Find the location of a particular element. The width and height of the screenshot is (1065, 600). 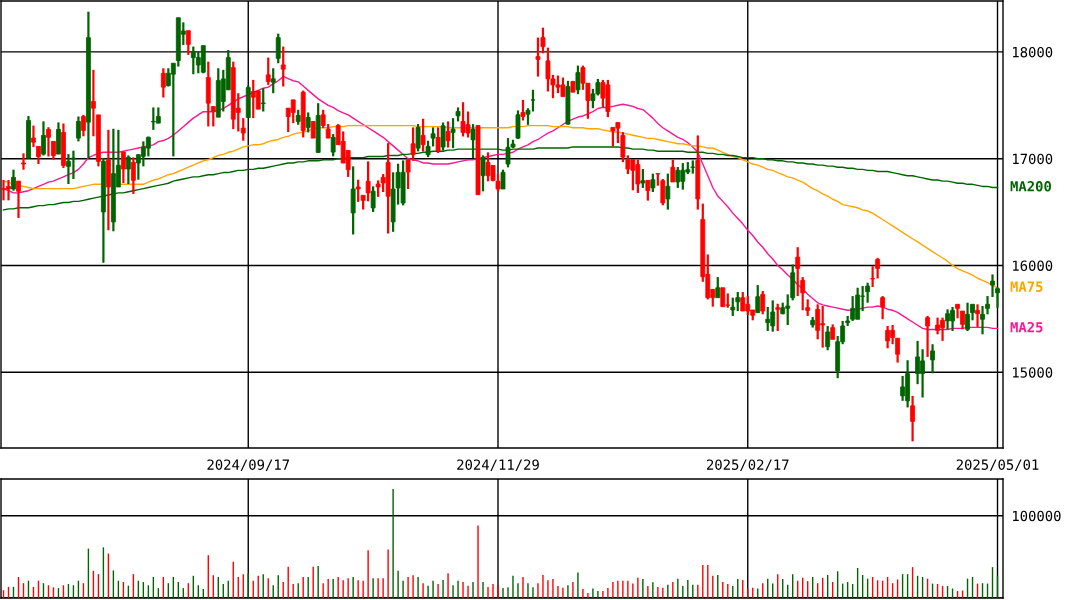

y-tick-label: 15000 is located at coordinates (1033, 372).